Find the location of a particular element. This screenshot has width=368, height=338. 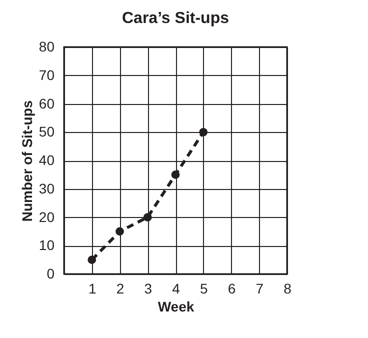

x-tick-label: 1 is located at coordinates (92, 288).